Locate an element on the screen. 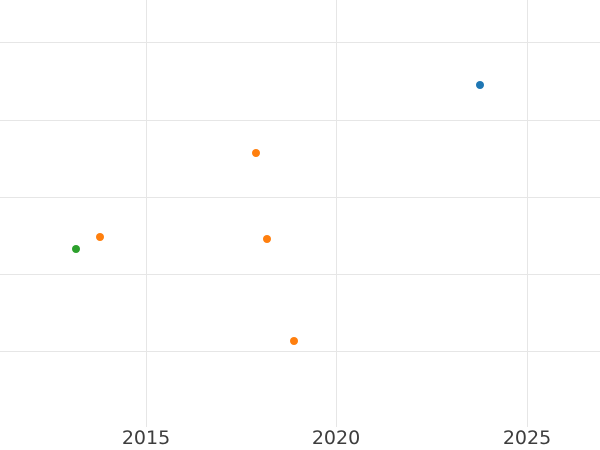 This screenshot has width=600, height=450. series-blue-point is located at coordinates (480, 85).